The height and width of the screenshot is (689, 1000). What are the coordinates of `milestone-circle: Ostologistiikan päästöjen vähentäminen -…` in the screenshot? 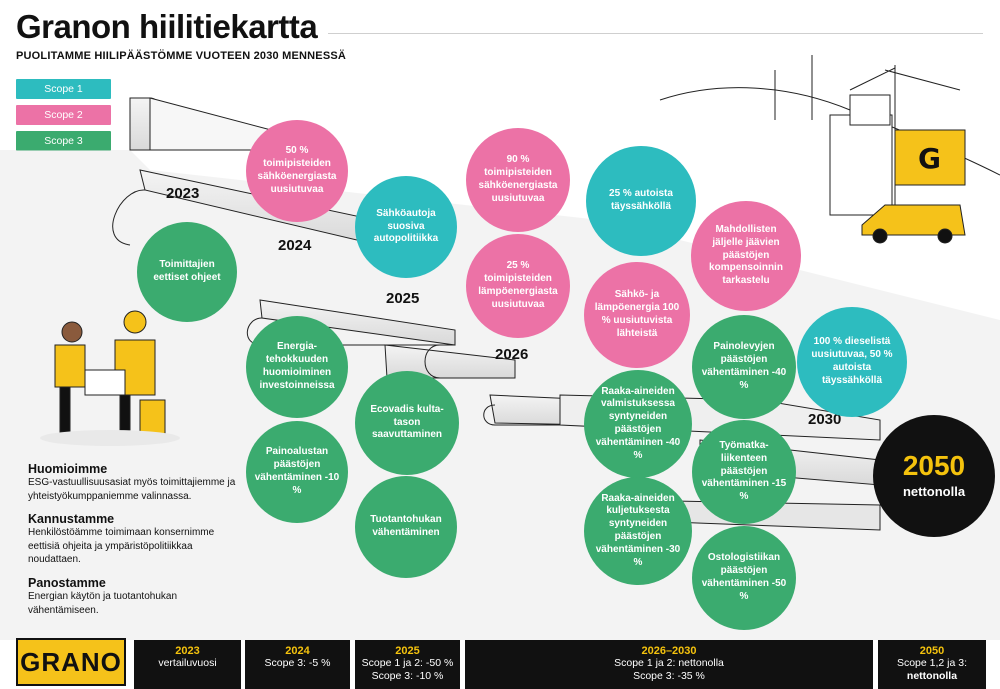 It's located at (744, 578).